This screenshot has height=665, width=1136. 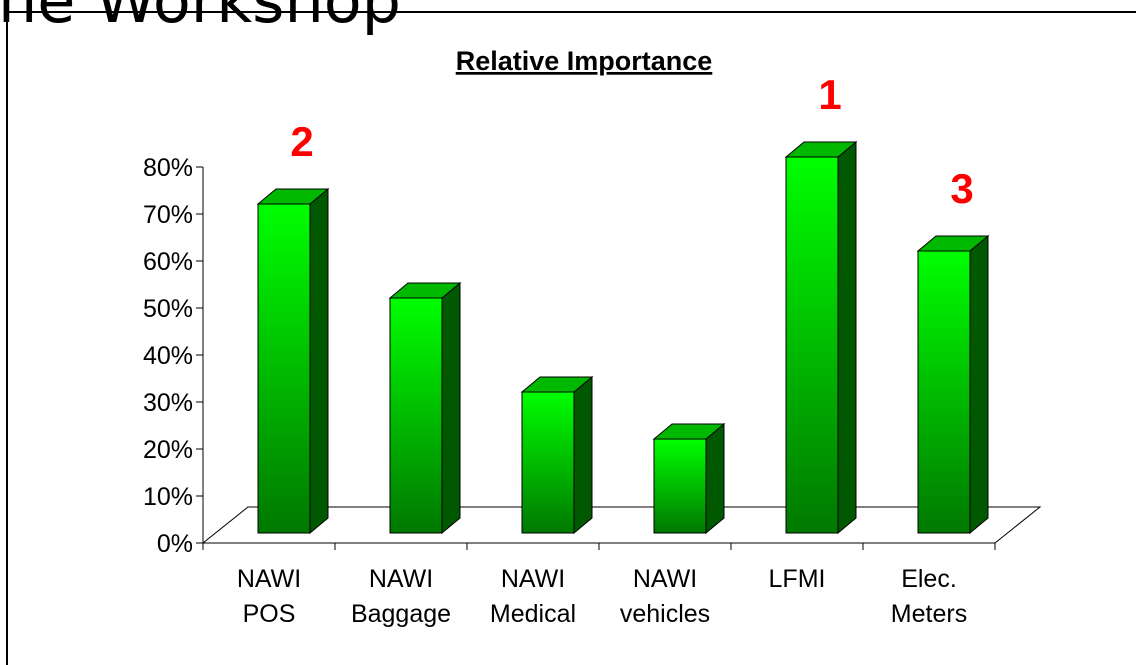 I want to click on y-tick-label: 0%, so click(x=175, y=544).